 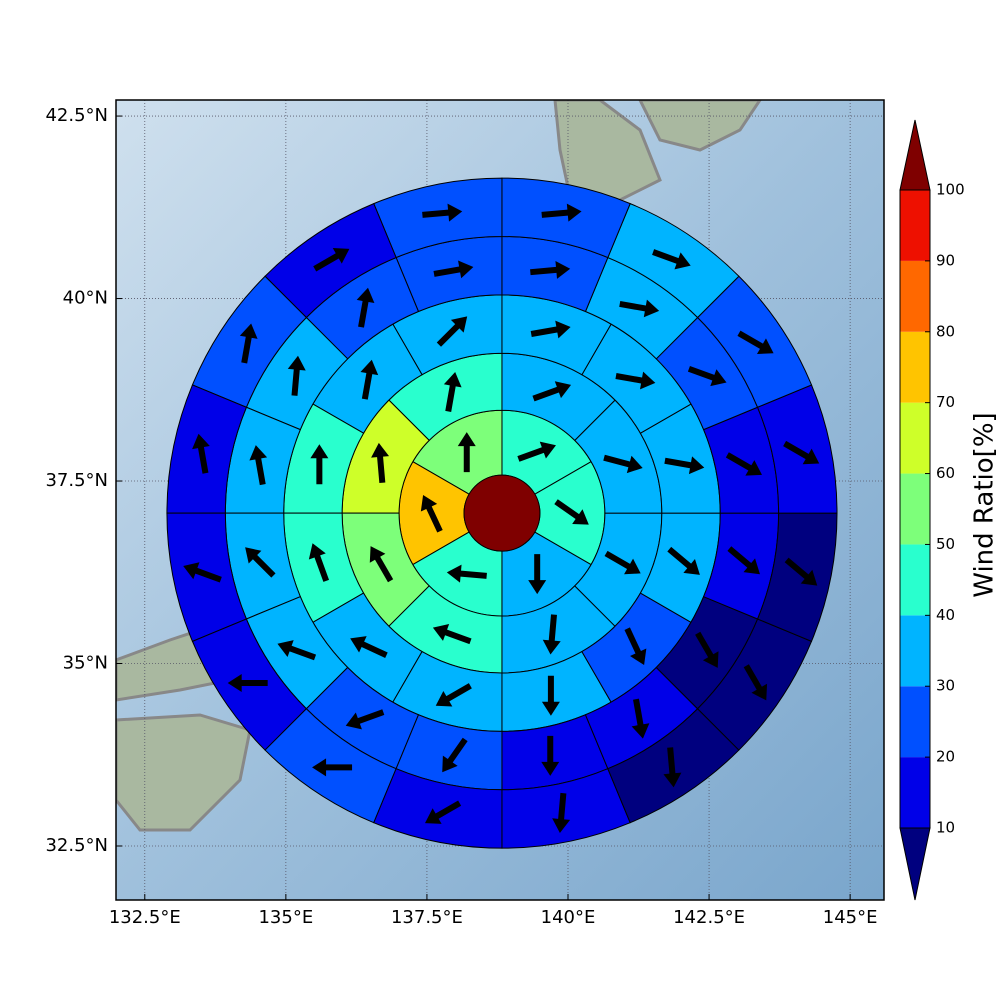 What do you see at coordinates (145, 917) in the screenshot?
I see `x-tick-label: 132.5°E` at bounding box center [145, 917].